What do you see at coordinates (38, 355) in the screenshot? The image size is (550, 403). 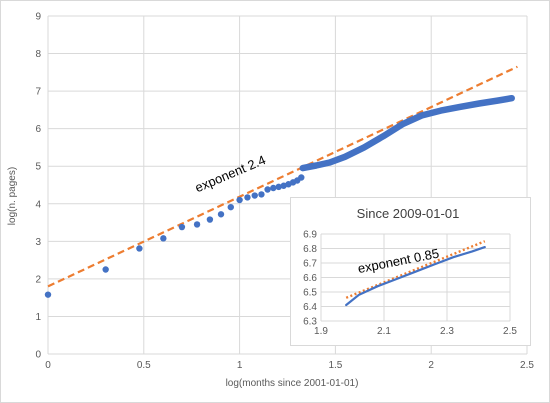 I see `main-y-tick-label: 0` at bounding box center [38, 355].